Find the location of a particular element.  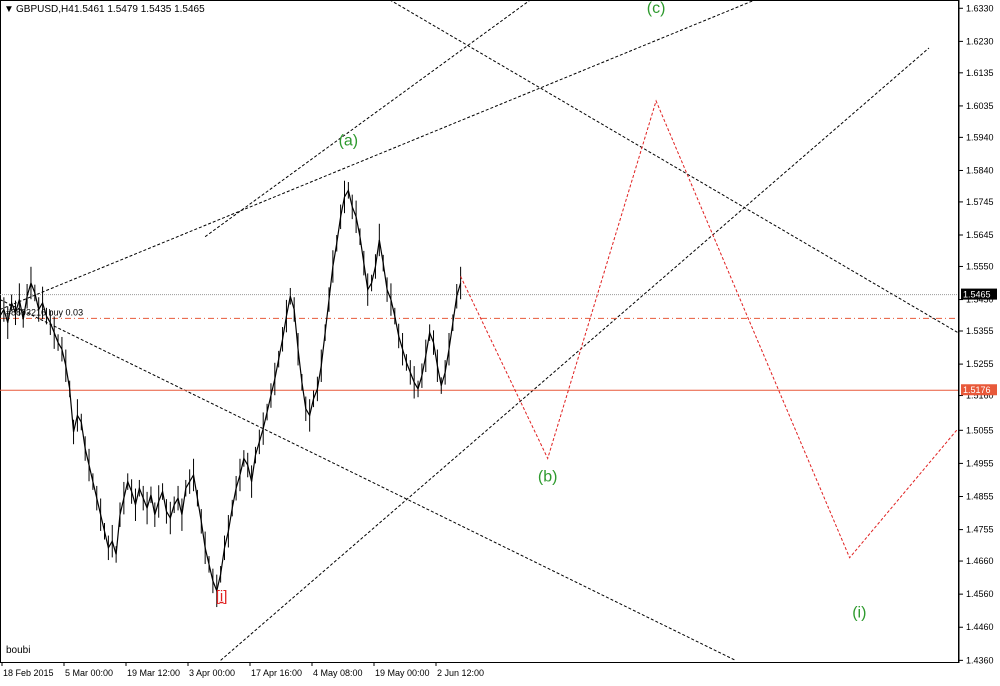

y-tick-label: 1.5355 is located at coordinates (980, 331).